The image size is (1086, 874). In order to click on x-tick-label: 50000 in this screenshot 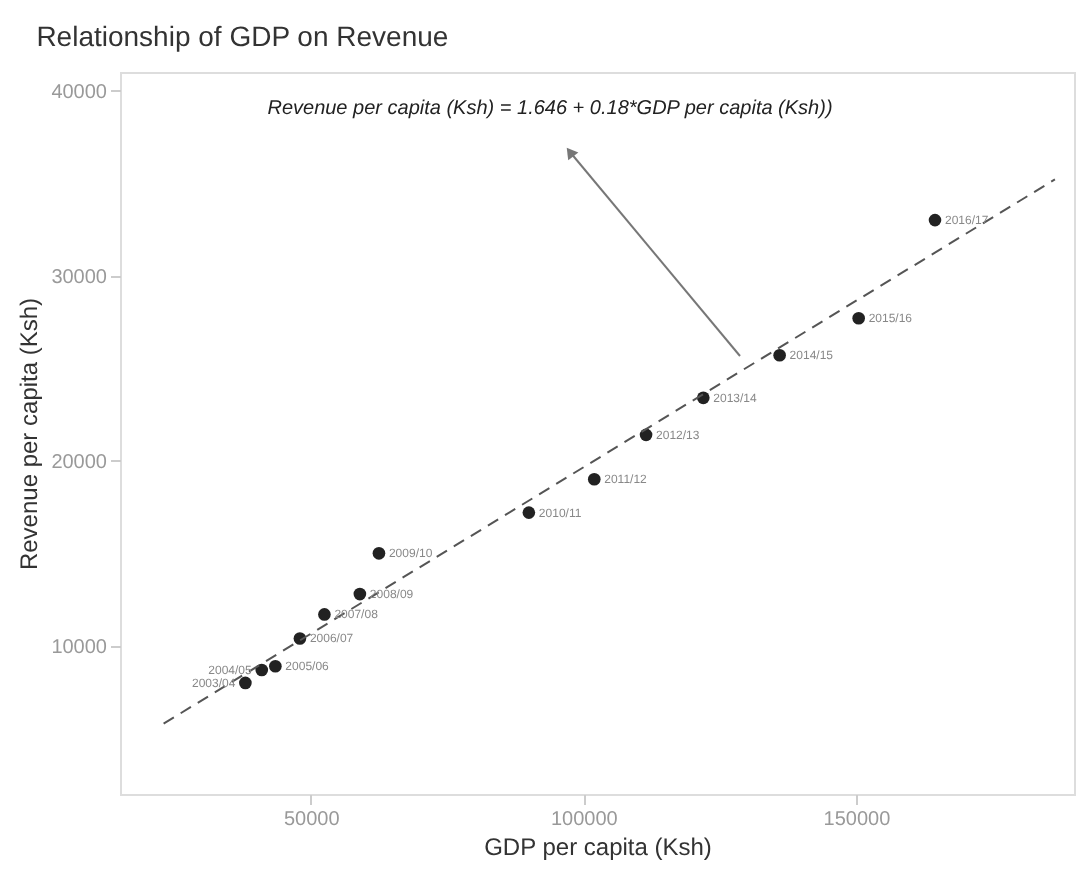, I will do `click(312, 820)`.